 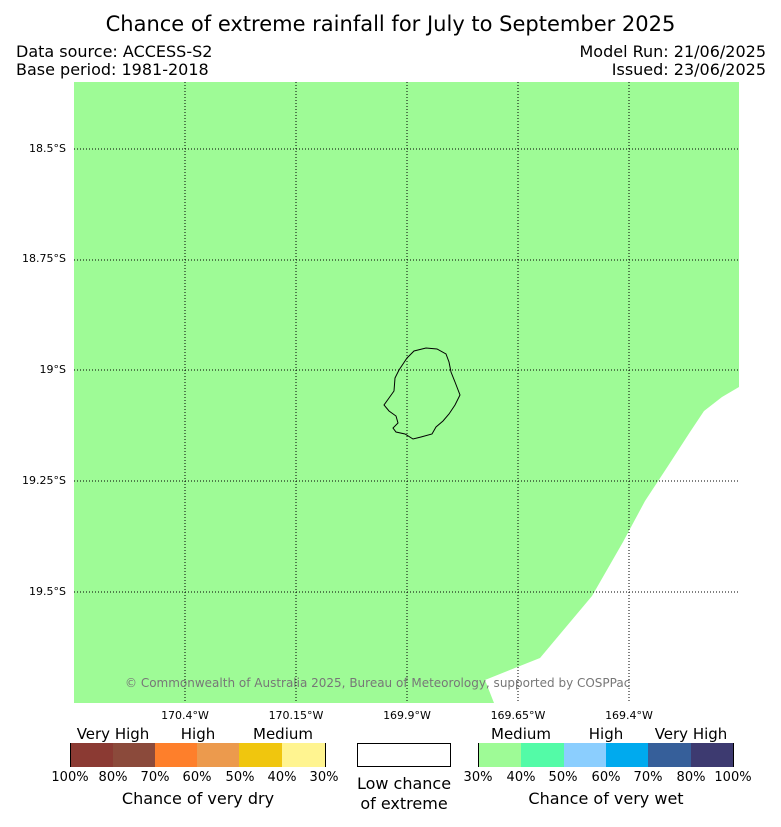 What do you see at coordinates (478, 777) in the screenshot?
I see `wet-percent-label: 30%` at bounding box center [478, 777].